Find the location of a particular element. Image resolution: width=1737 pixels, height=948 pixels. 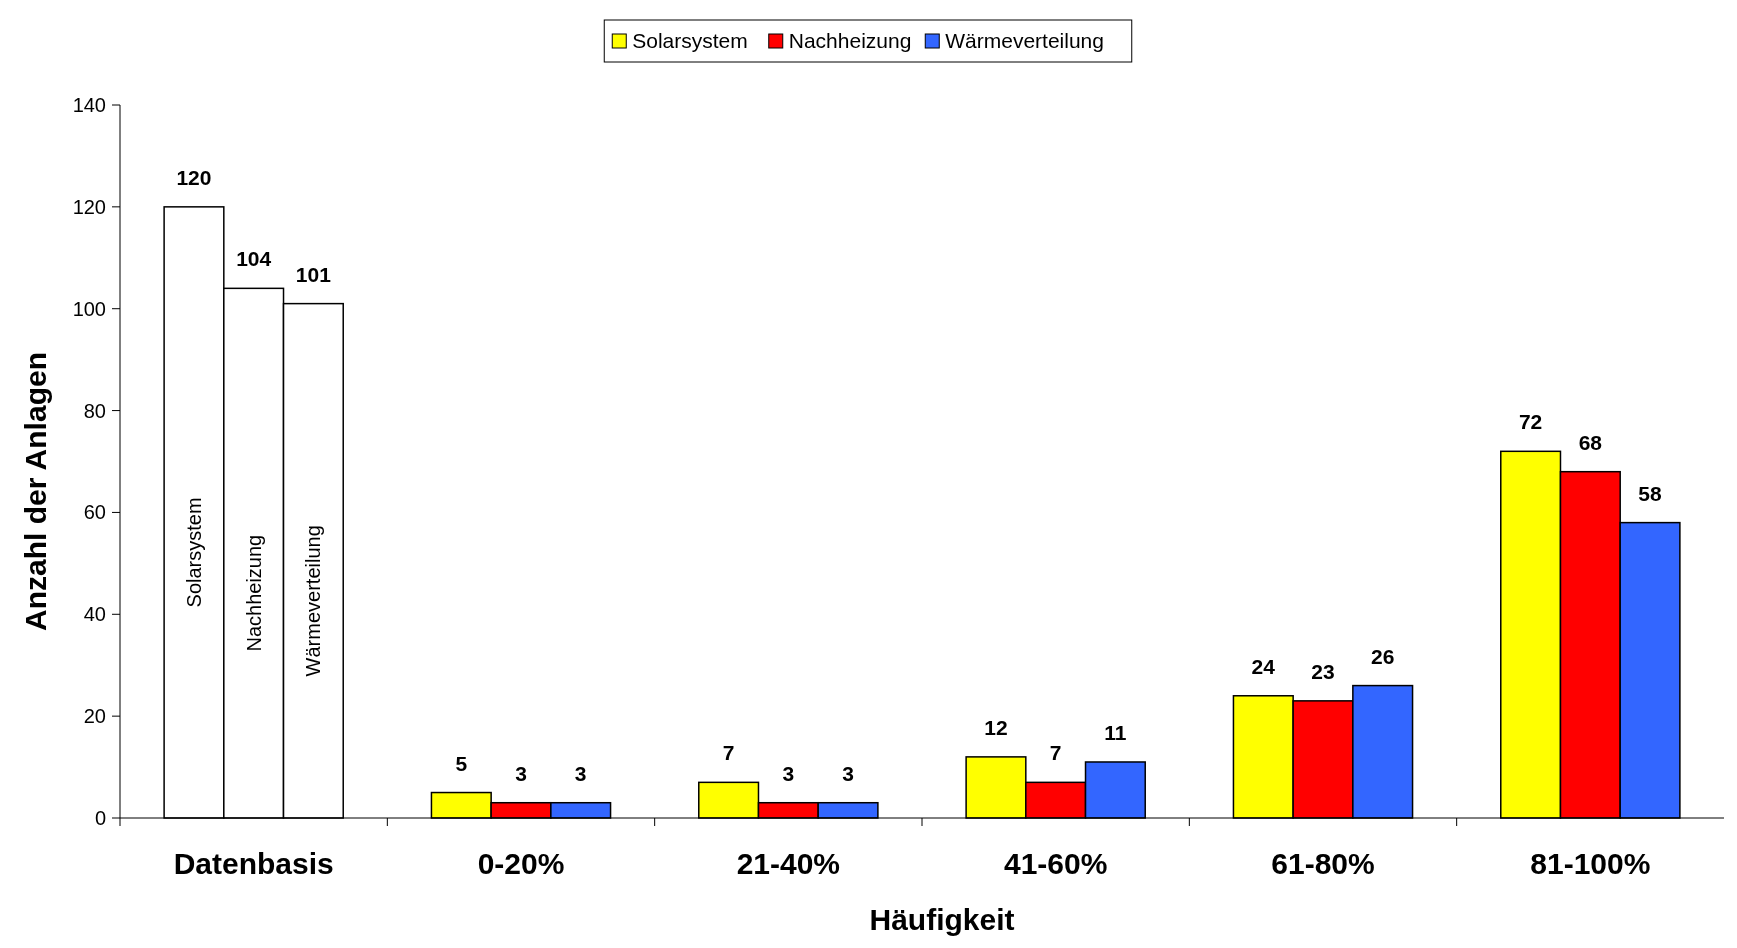

data-label: 12 is located at coordinates (996, 727).